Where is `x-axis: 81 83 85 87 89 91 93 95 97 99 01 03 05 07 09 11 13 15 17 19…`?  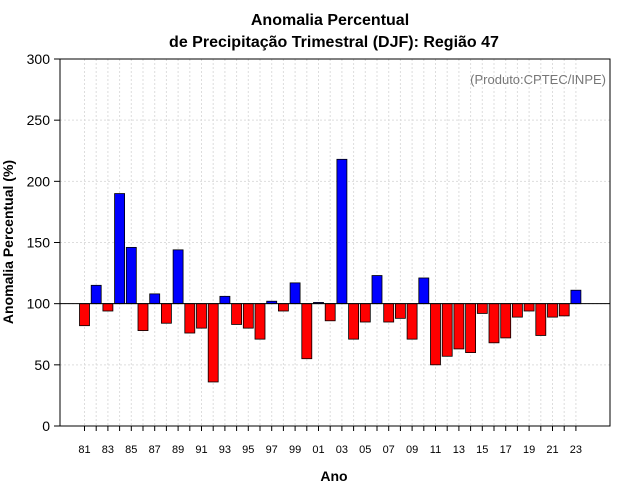
x-axis: 81 83 85 87 89 91 93 95 97 99 01 03 05 07 09 11 13 15 17 19… is located at coordinates (330, 441).